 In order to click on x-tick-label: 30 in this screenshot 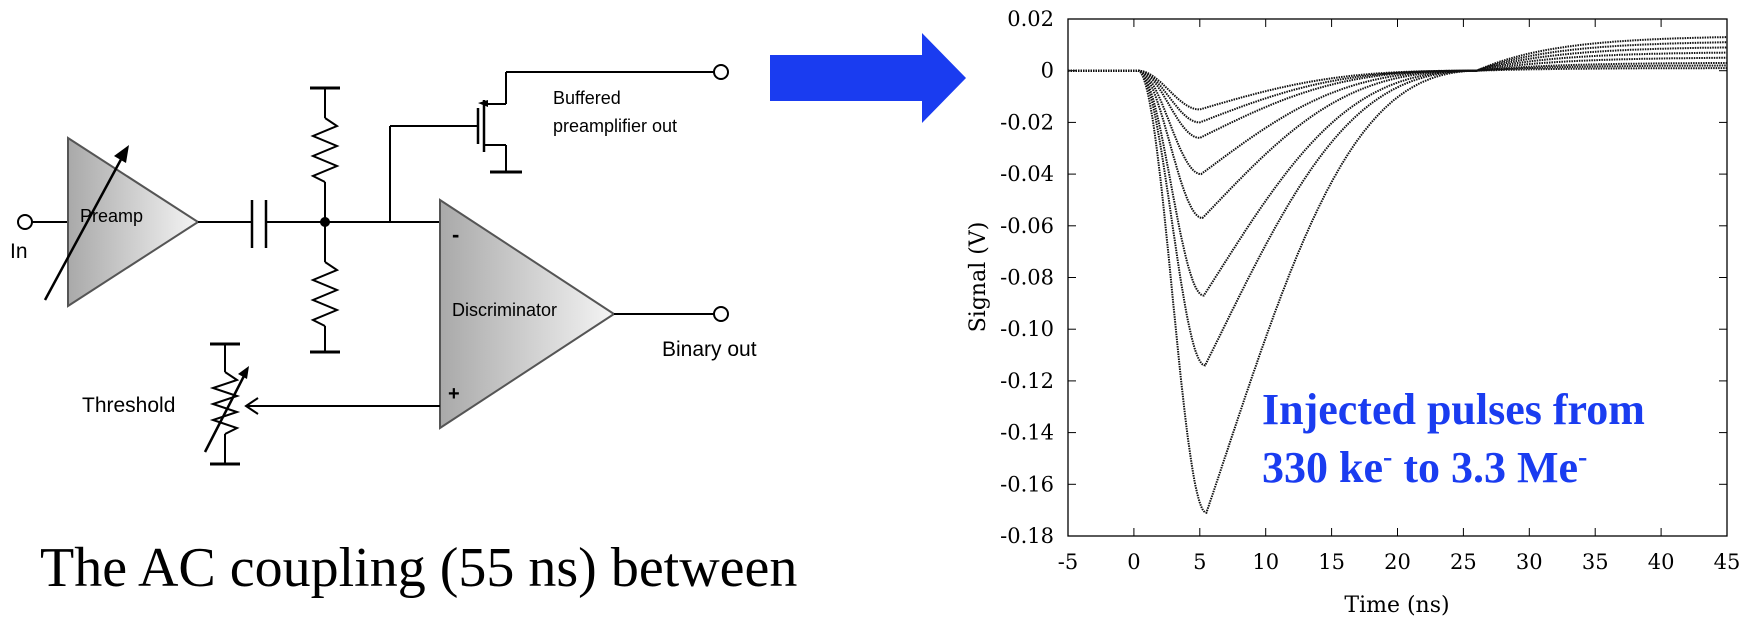, I will do `click(1529, 562)`.